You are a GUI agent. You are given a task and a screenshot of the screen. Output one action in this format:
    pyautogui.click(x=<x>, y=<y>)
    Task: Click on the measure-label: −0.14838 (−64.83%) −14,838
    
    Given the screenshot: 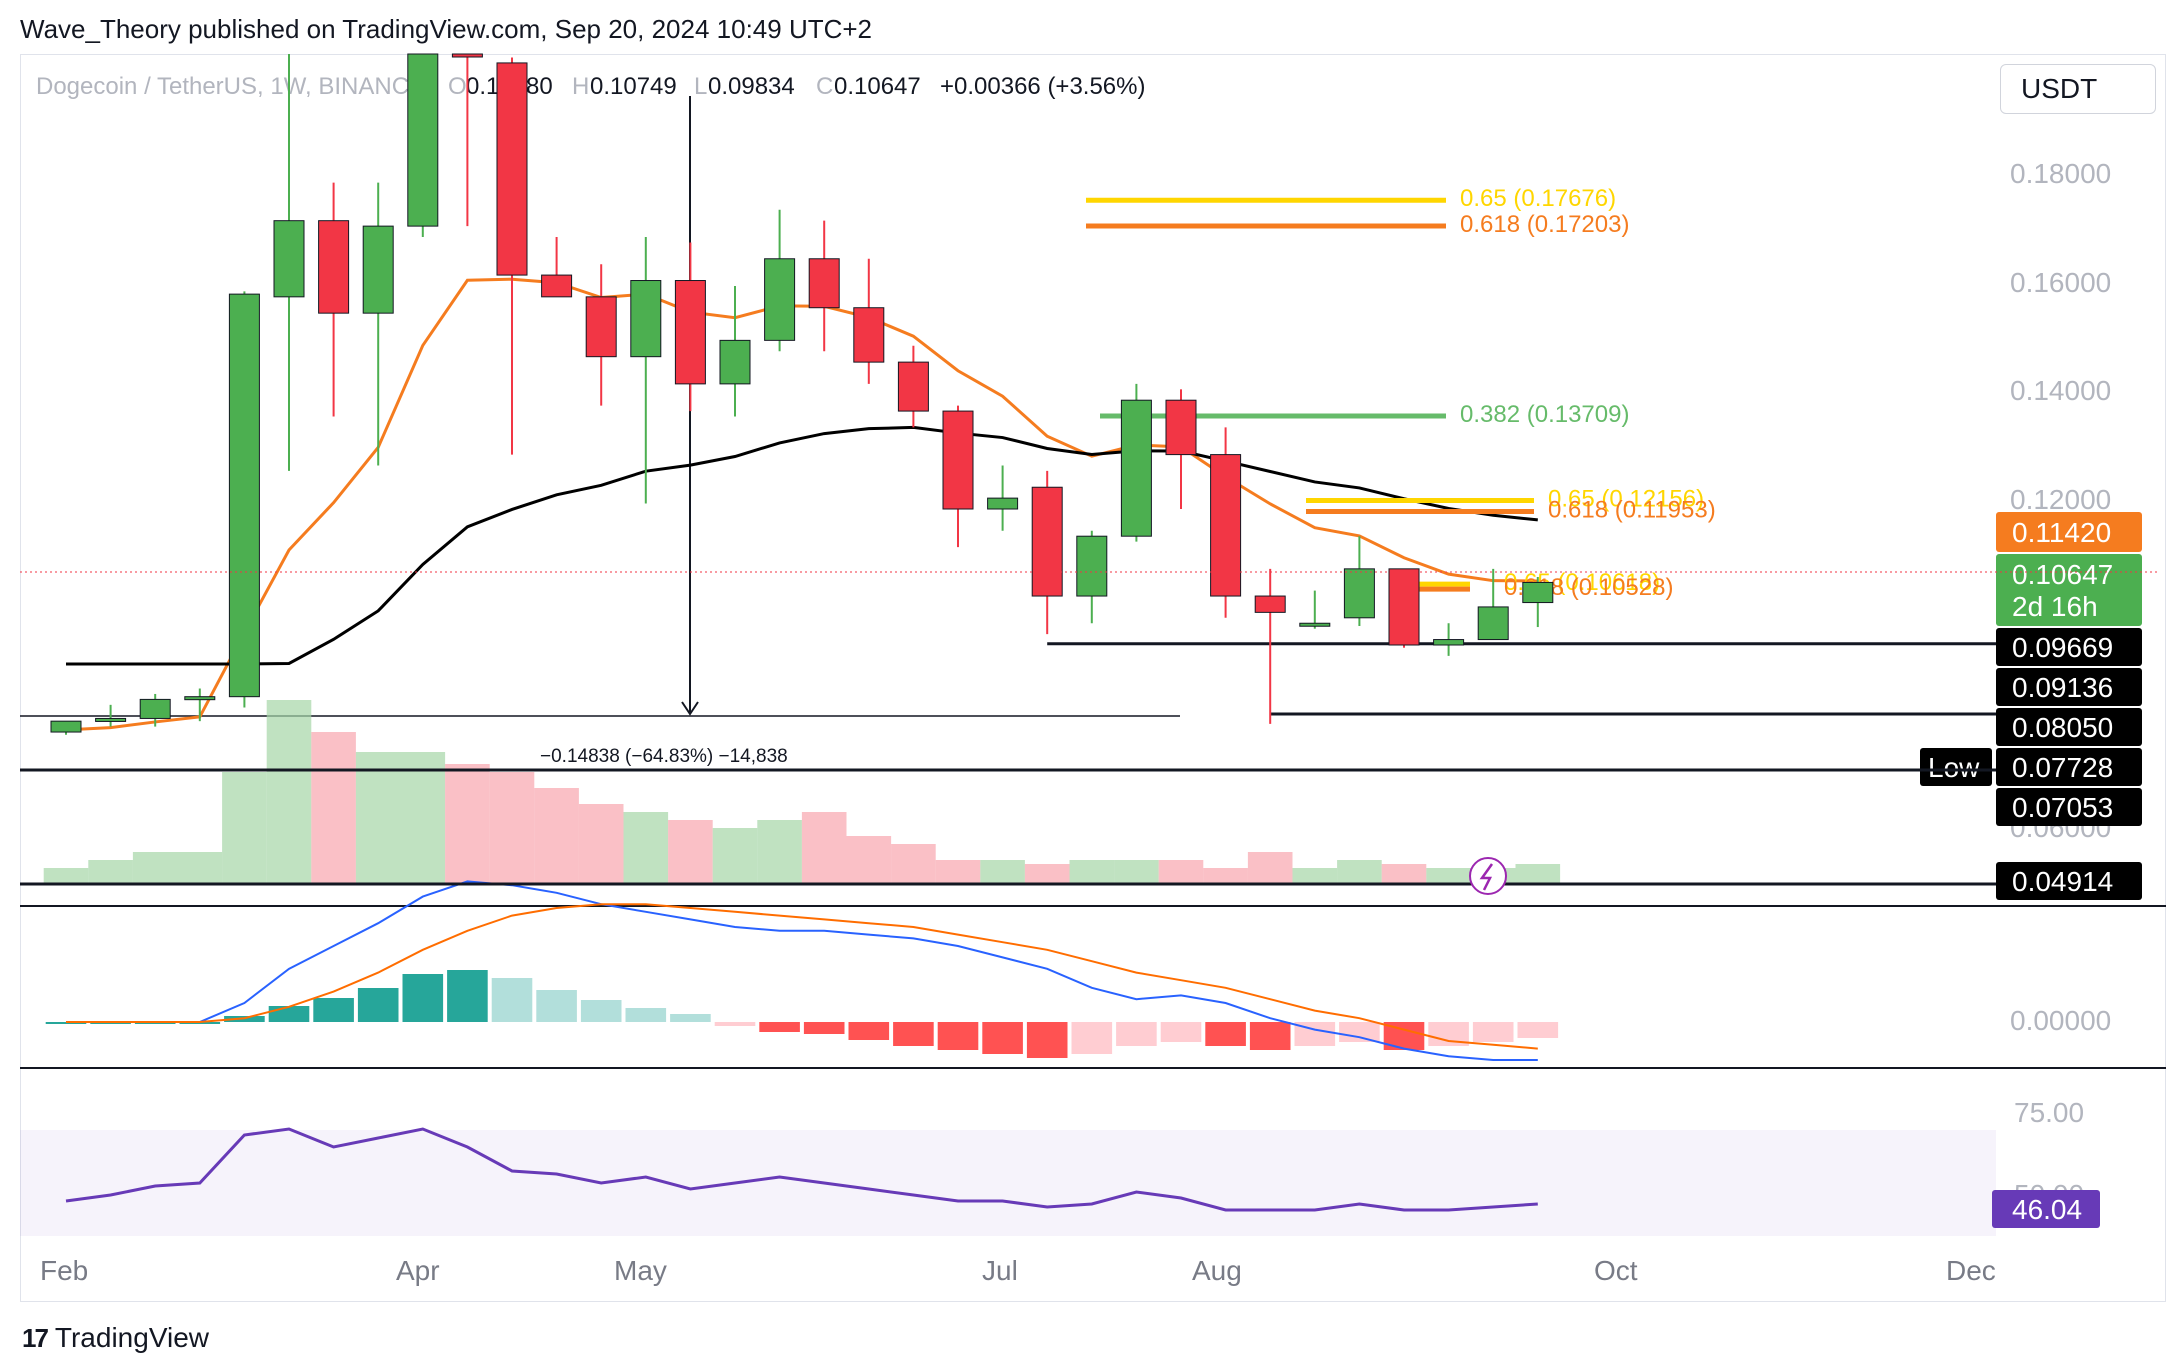 What is the action you would take?
    pyautogui.click(x=664, y=756)
    